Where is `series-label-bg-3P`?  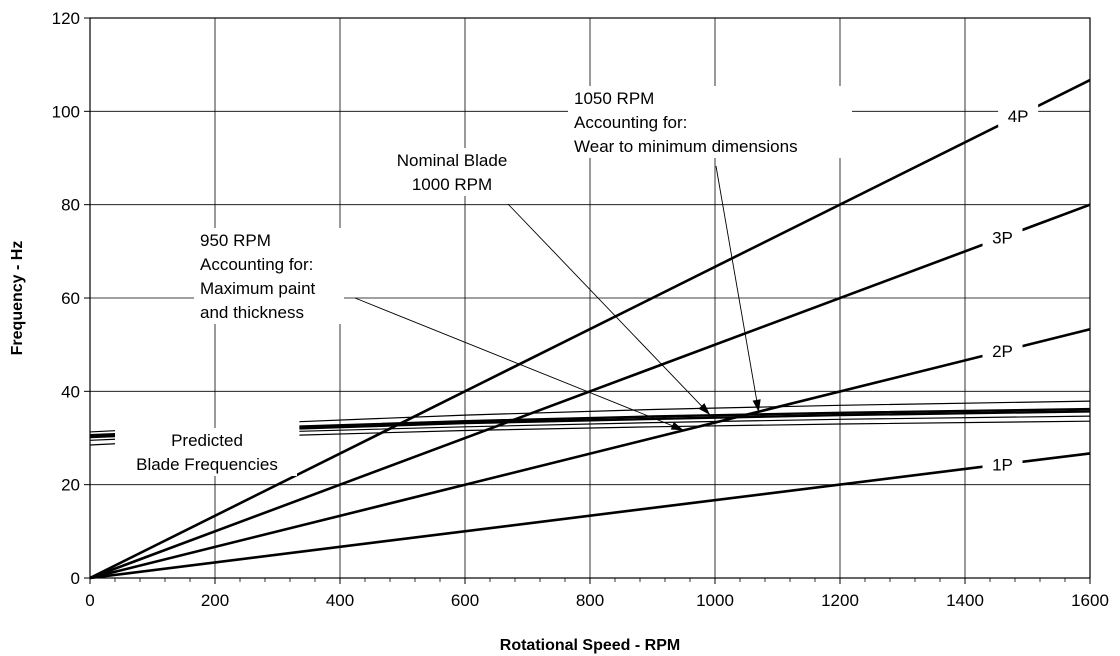
series-label-bg-3P is located at coordinates (1002, 236).